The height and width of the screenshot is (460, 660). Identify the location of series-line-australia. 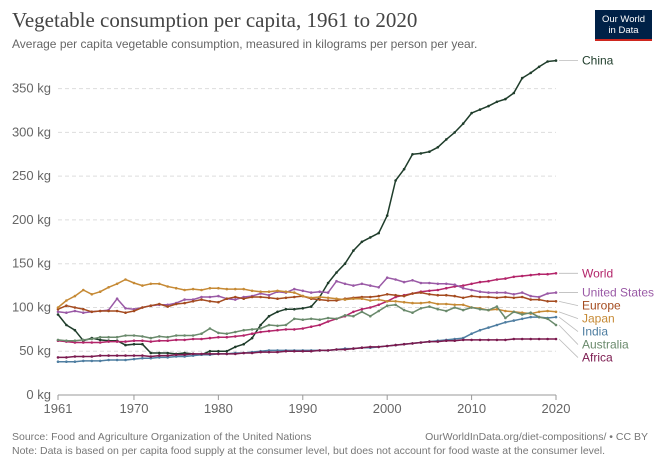
(307, 323).